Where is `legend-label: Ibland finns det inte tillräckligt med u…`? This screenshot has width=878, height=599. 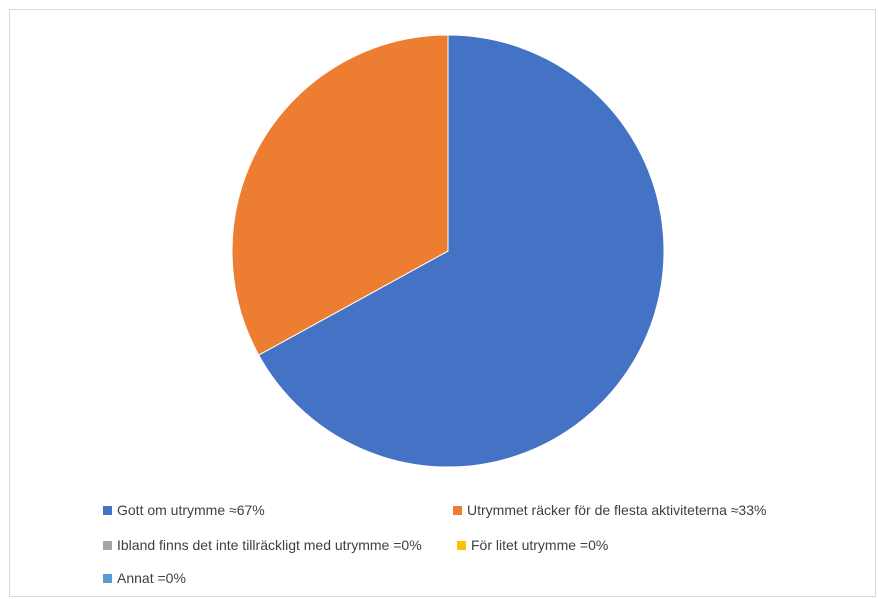 legend-label: Ibland finns det inte tillräckligt med u… is located at coordinates (269, 545).